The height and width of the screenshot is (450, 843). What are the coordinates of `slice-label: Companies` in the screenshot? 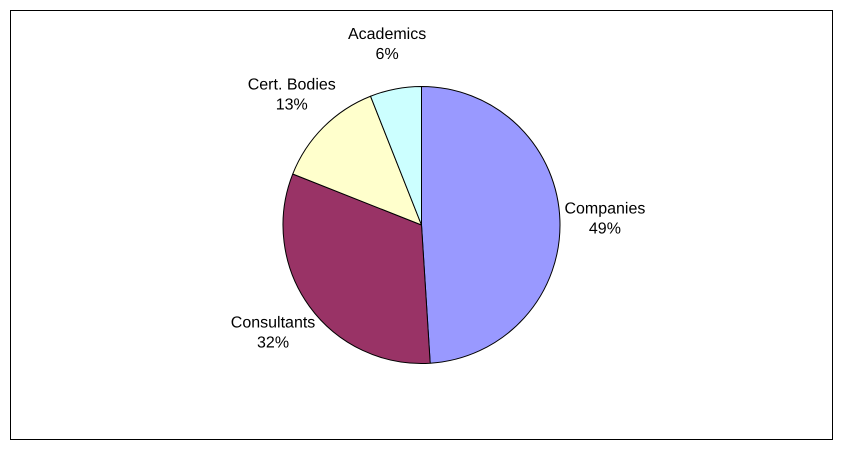 It's located at (605, 209).